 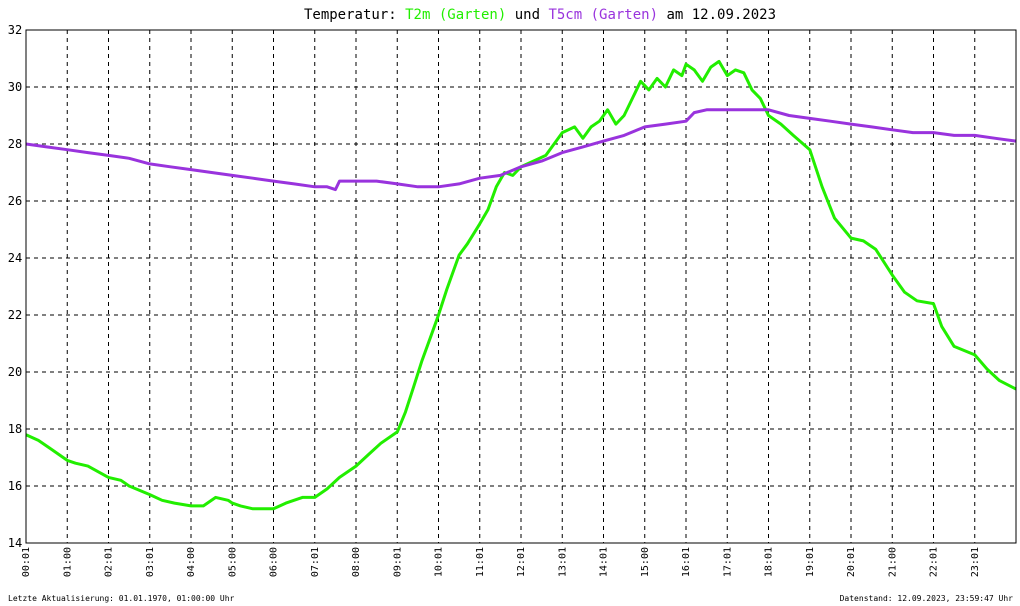 I want to click on x-tick-label: 02:01, so click(x=109, y=562).